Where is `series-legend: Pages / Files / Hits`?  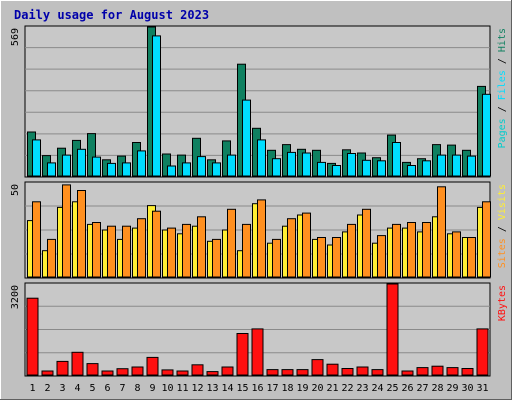
series-legend: Pages / Files / Hits is located at coordinates (502, 88).